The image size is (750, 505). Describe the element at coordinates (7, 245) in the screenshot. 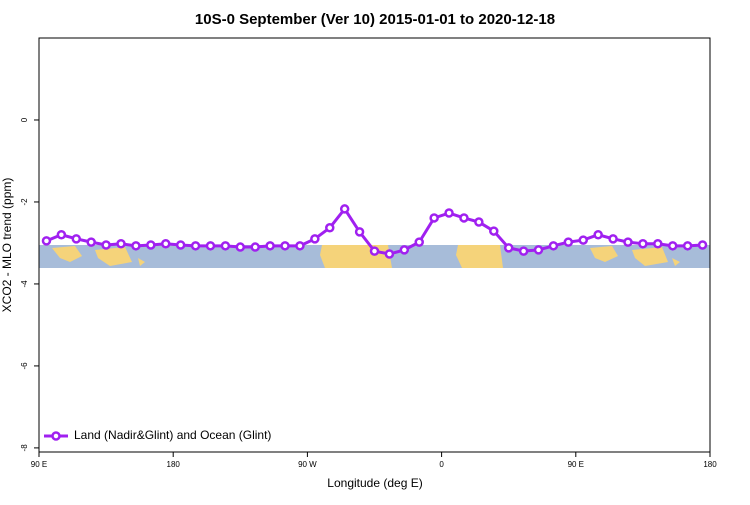

I see `y-axis-label: XCO2 - MLO trend (ppm)` at that location.